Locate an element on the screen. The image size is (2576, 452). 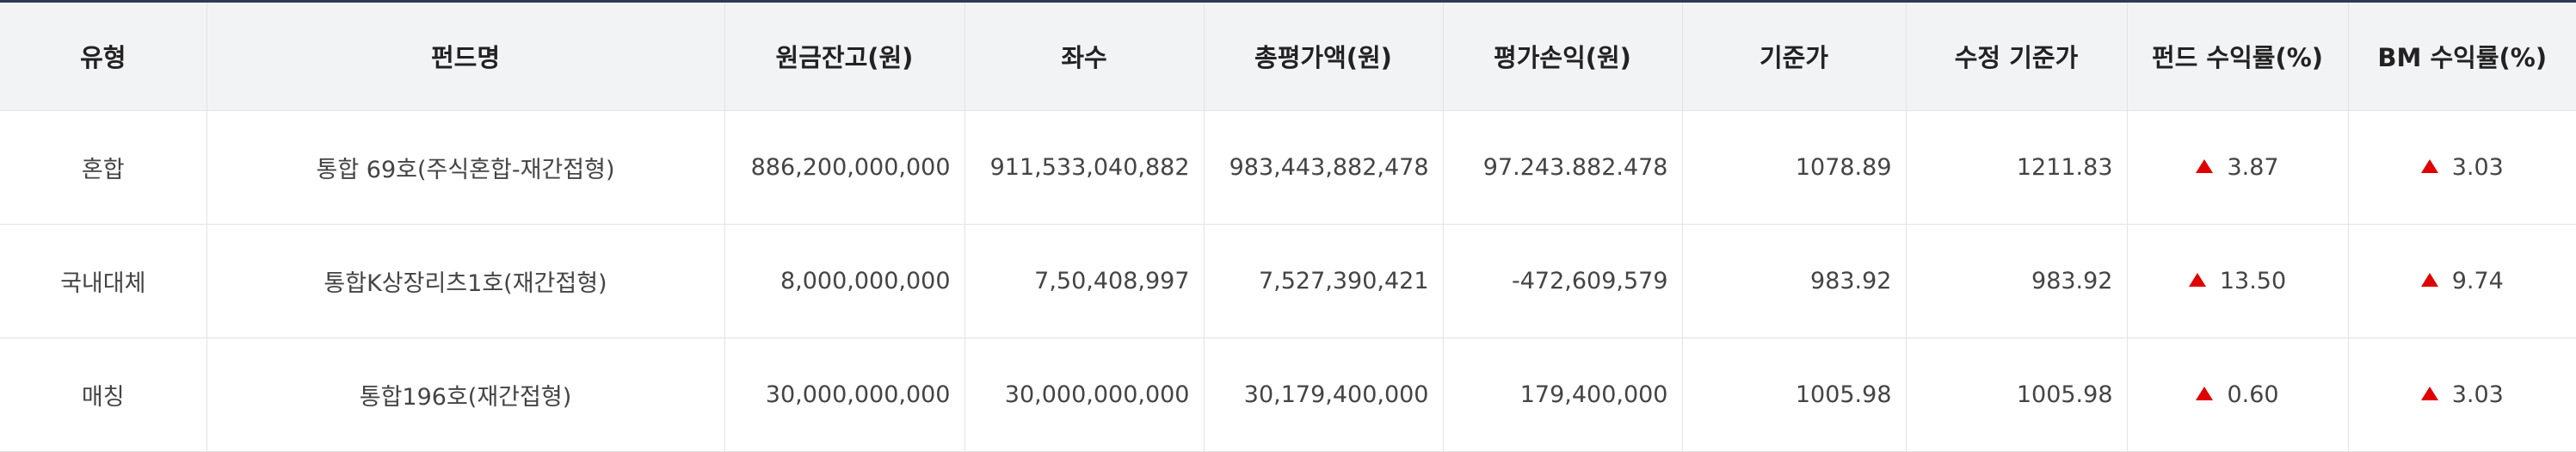
cell-bm-return: 9.74 is located at coordinates (2462, 281).